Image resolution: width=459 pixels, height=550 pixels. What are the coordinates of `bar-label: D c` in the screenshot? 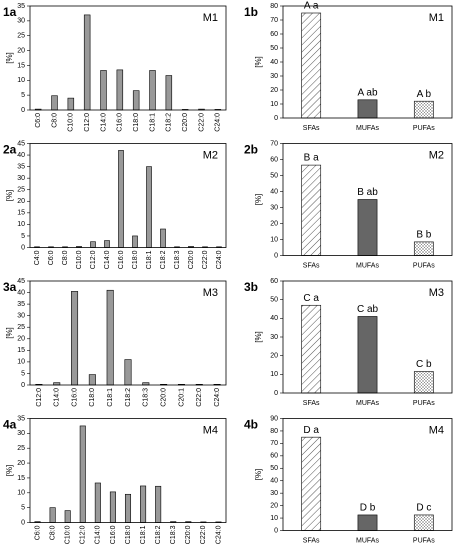 It's located at (423, 508).